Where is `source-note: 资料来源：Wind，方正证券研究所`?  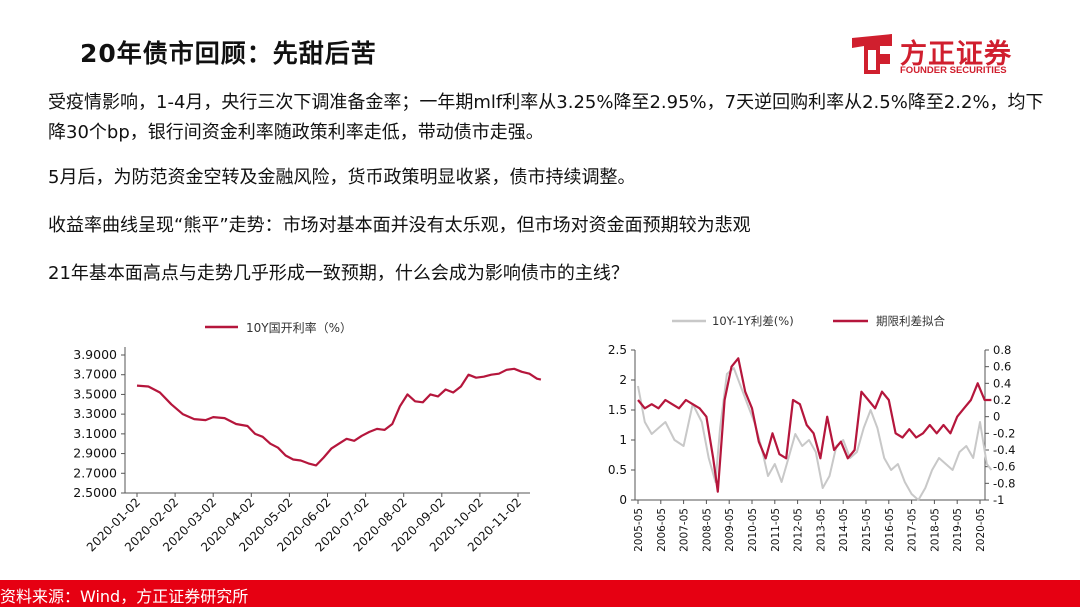
source-note: 资料来源：Wind，方正证券研究所 is located at coordinates (124, 596).